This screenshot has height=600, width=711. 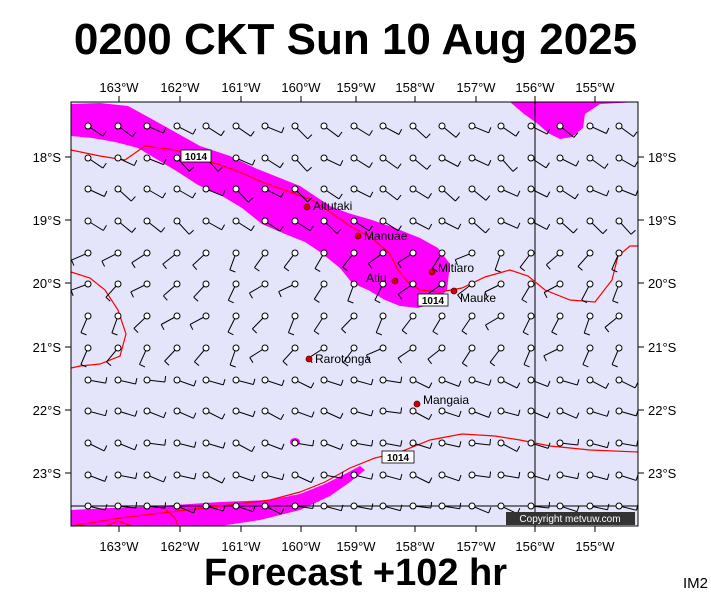 I want to click on lat-tick-label-left: 21°S, so click(x=47, y=347).